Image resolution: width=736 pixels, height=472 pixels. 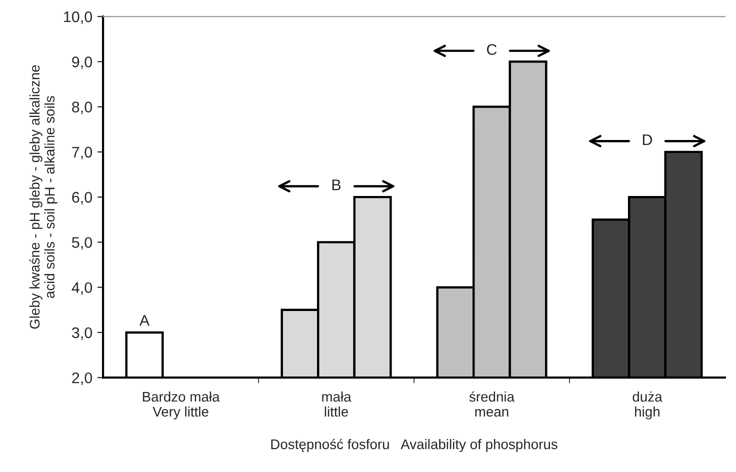 What do you see at coordinates (78, 17) in the screenshot?
I see `y-tick-label: 10,0` at bounding box center [78, 17].